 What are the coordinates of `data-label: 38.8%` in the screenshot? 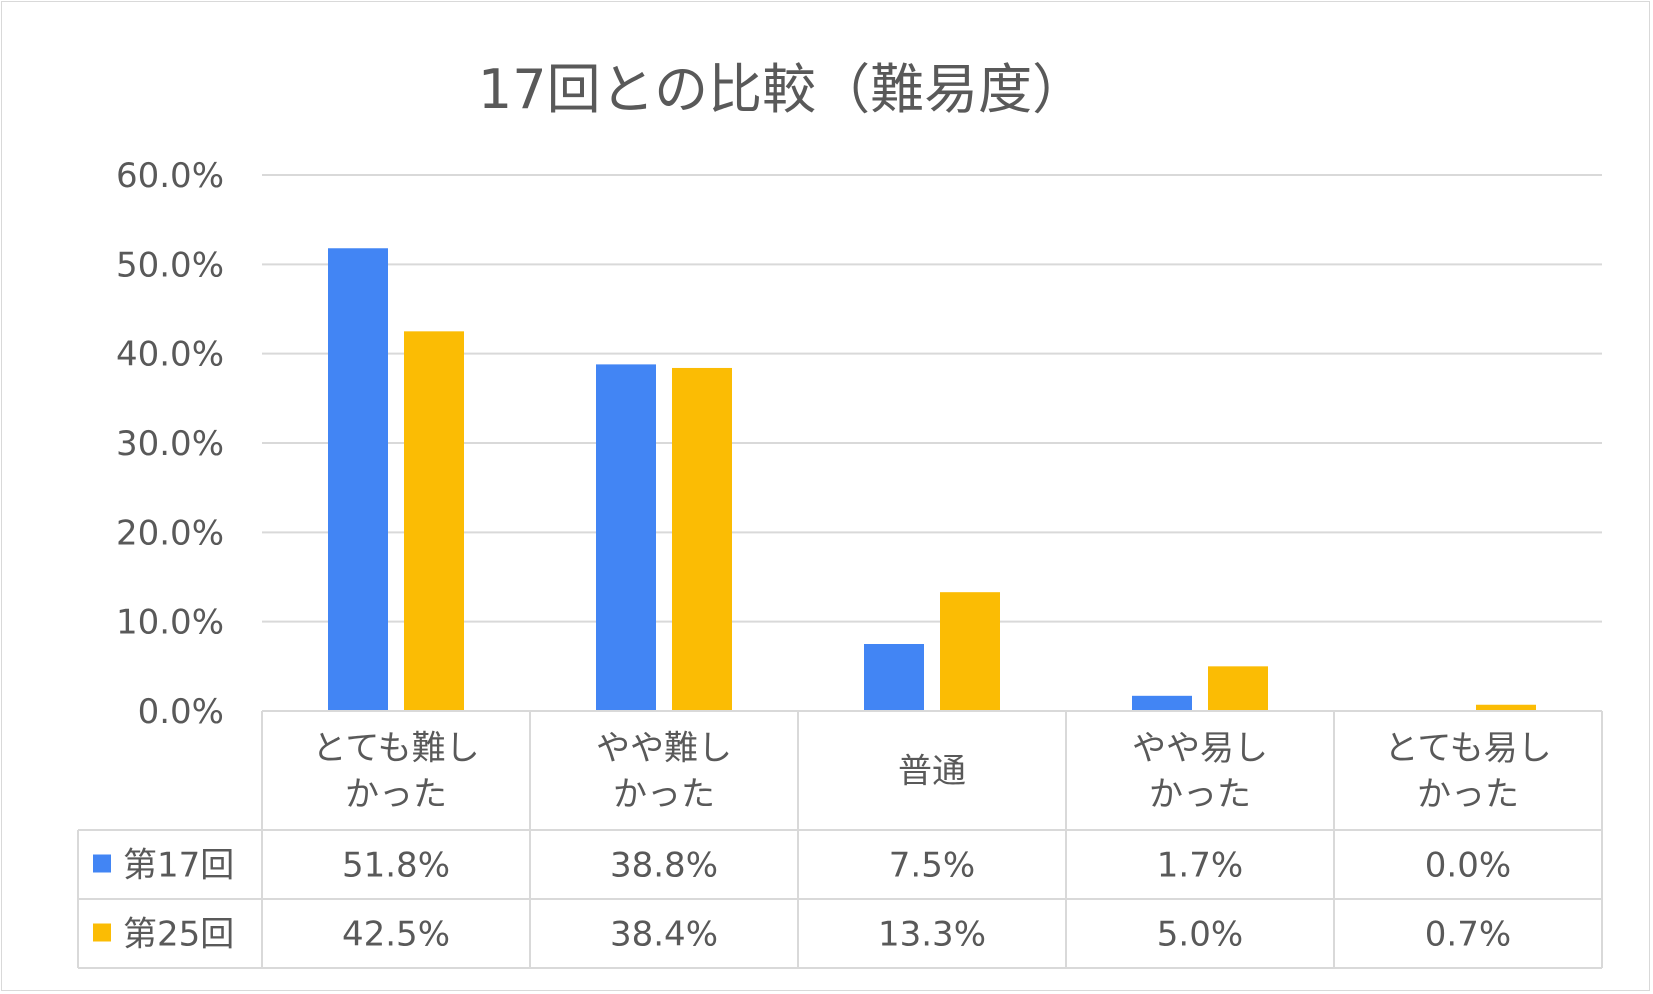 It's located at (664, 866).